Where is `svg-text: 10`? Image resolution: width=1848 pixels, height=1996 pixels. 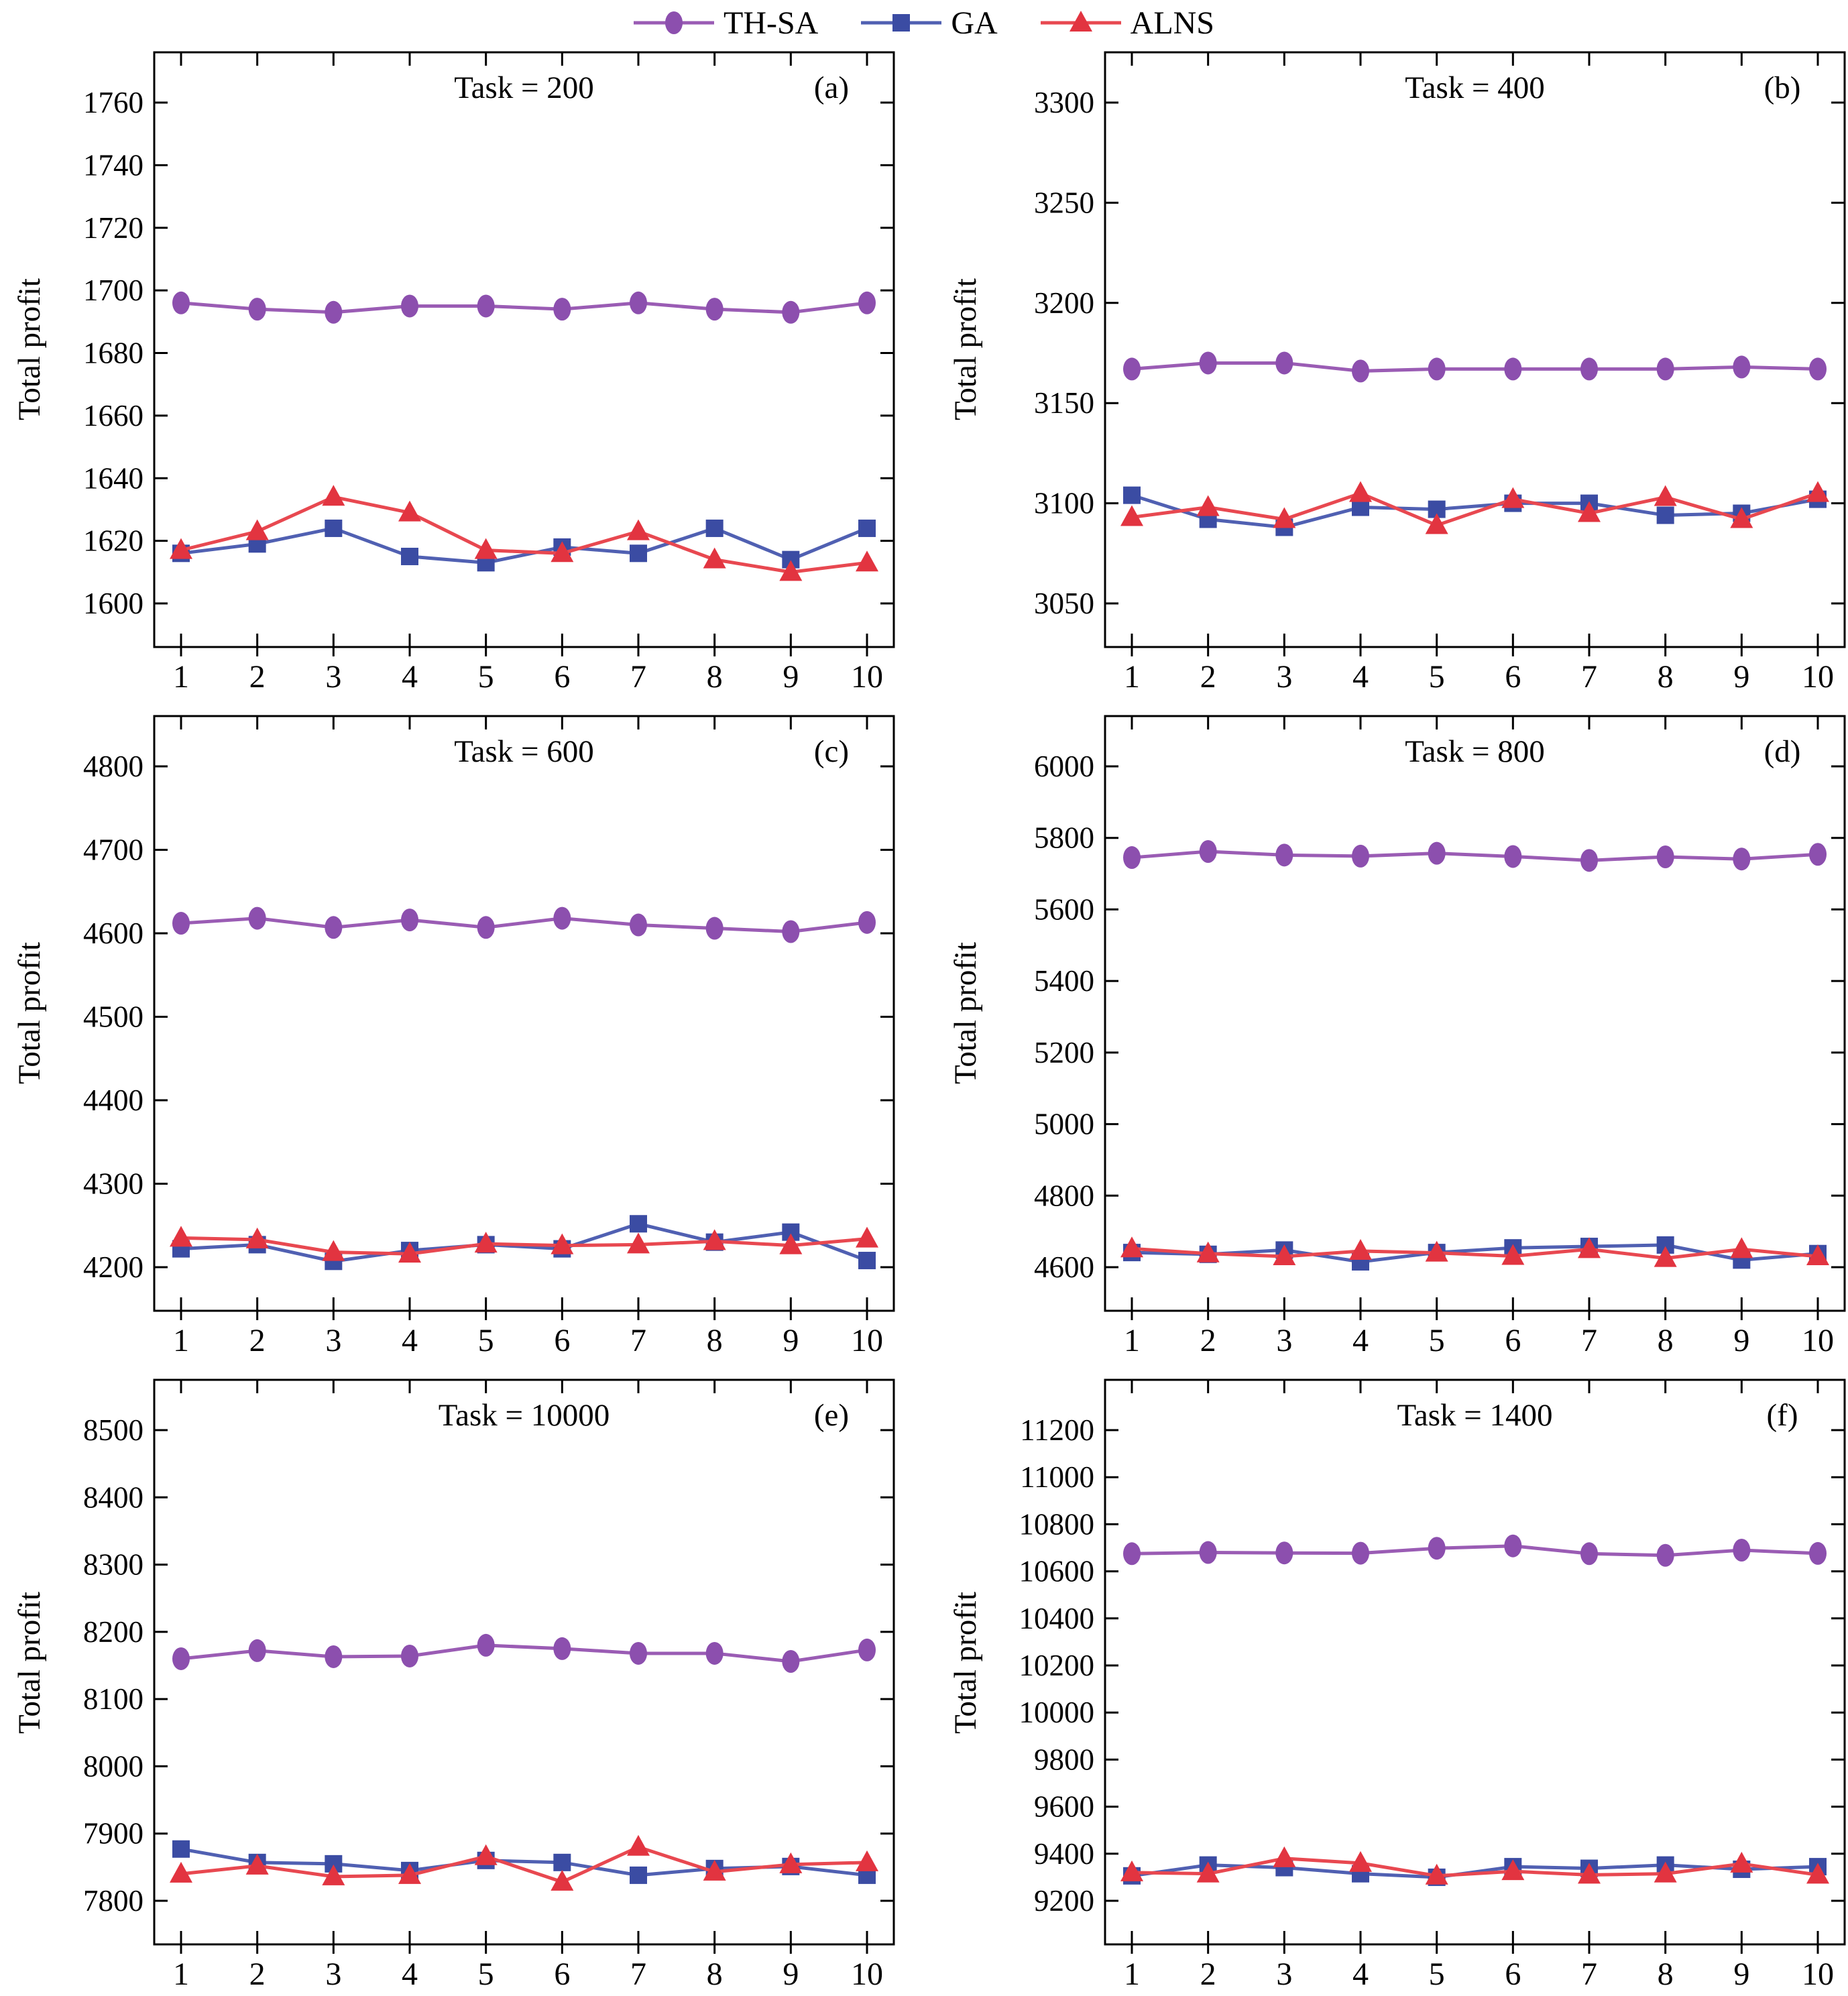 svg-text: 10 is located at coordinates (1818, 1341).